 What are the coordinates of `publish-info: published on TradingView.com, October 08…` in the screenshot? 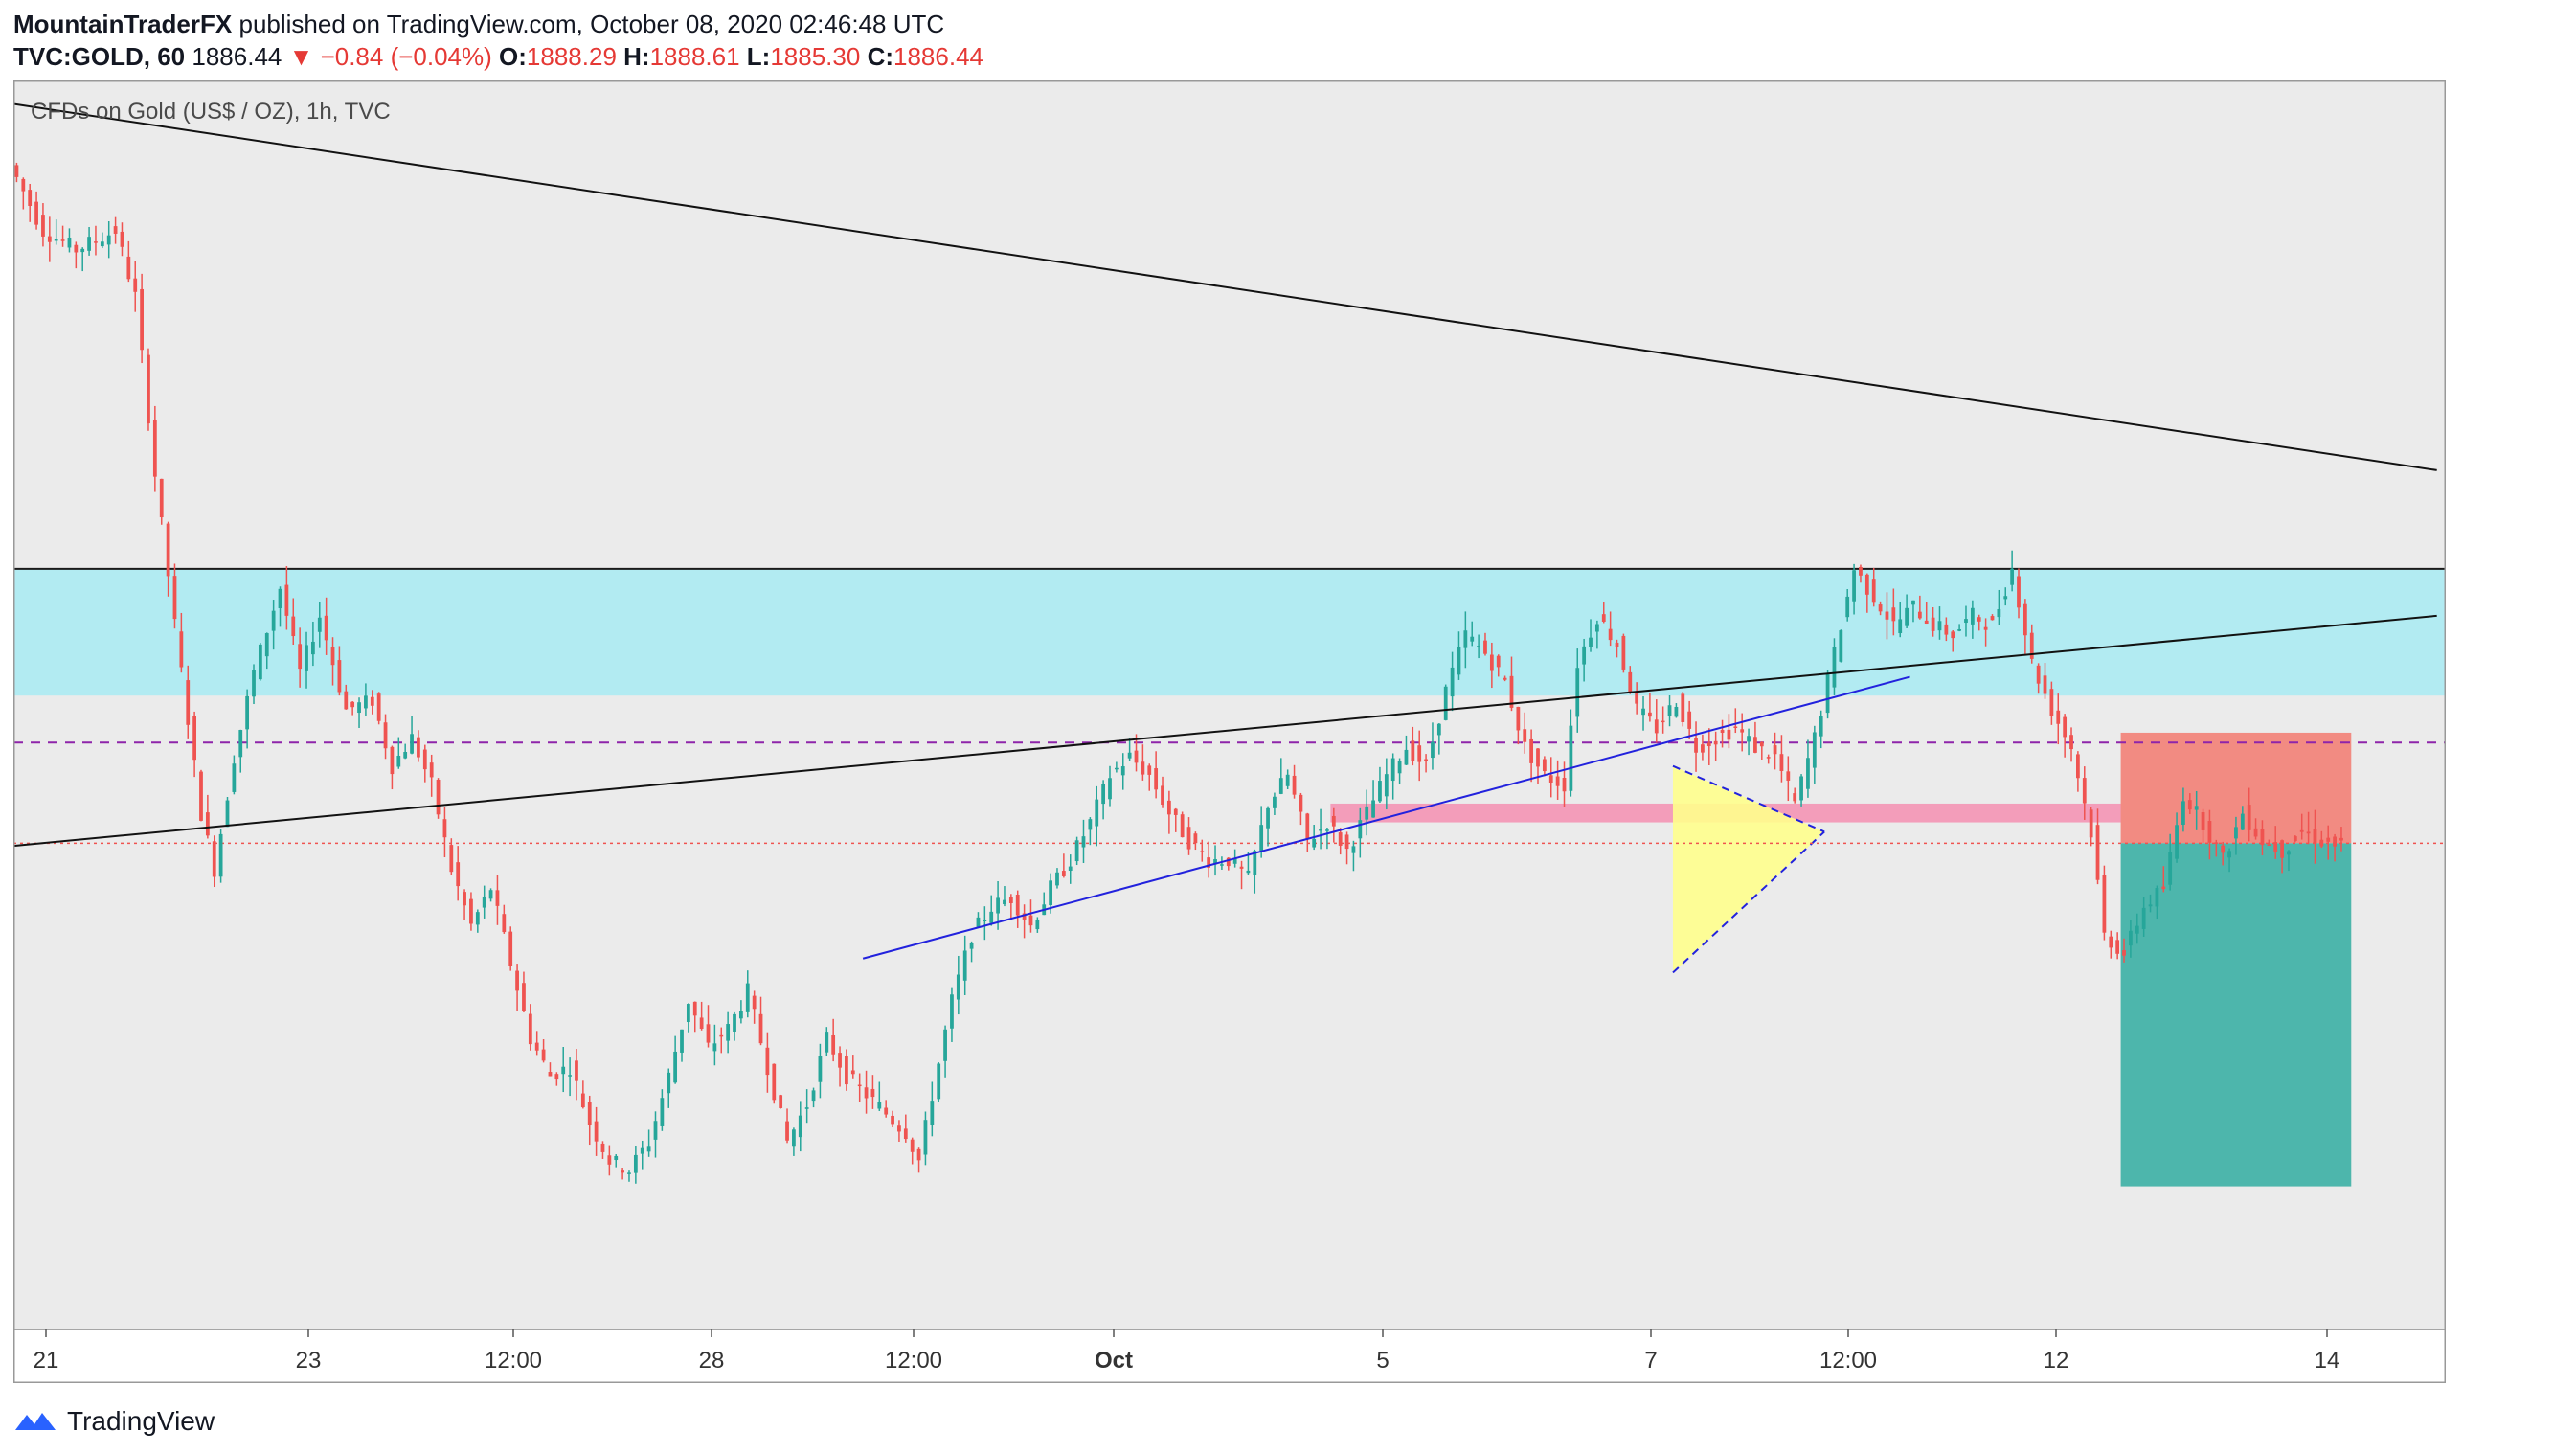 It's located at (591, 24).